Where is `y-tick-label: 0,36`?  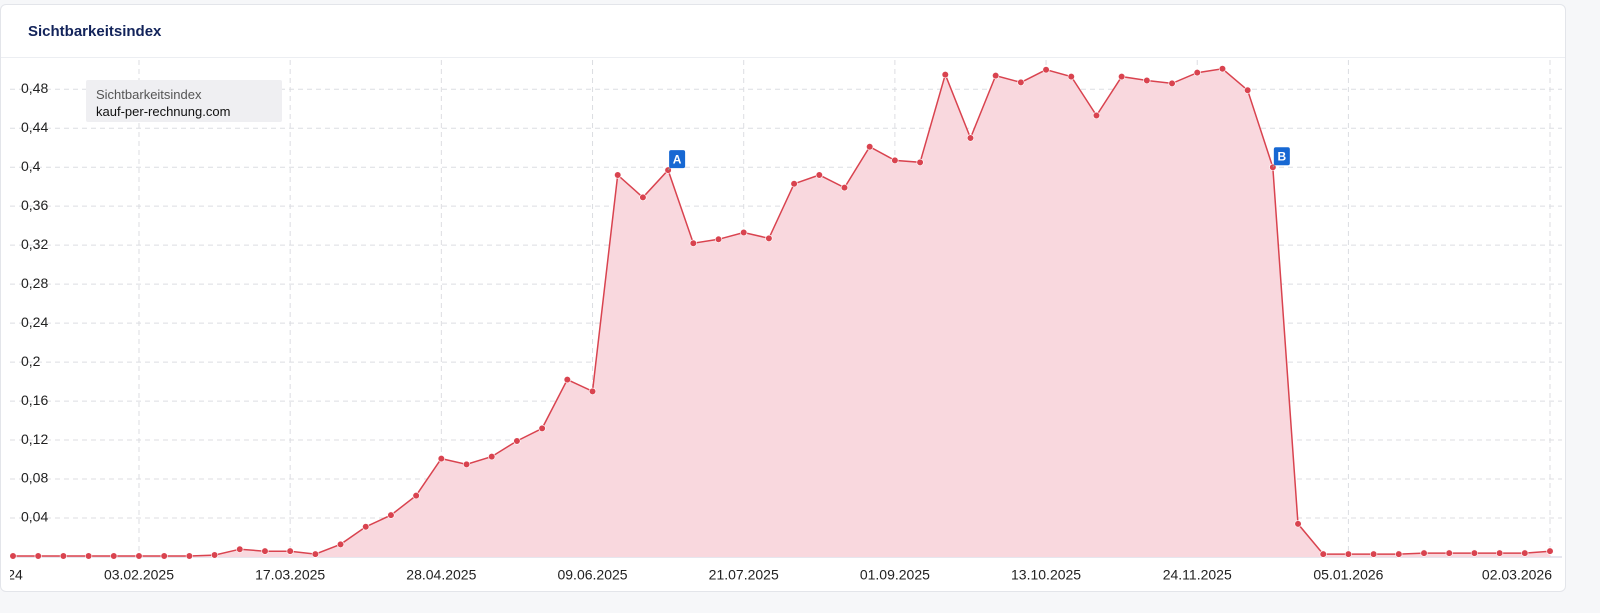
y-tick-label: 0,36 is located at coordinates (34, 205).